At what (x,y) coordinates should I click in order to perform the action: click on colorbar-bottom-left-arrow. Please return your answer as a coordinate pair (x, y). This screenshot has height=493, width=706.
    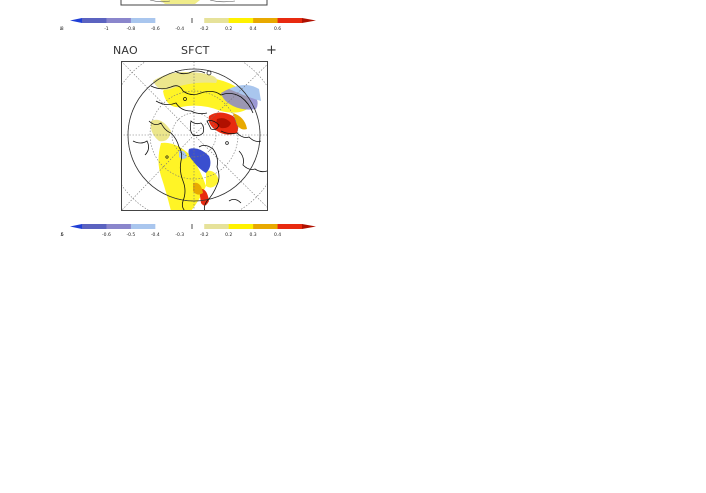
    Looking at the image, I should click on (76, 226).